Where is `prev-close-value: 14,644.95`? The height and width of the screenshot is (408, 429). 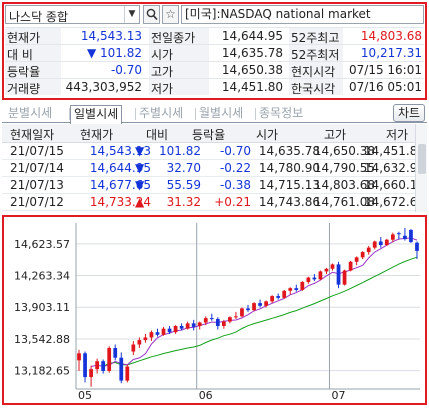
prev-close-value: 14,644.95 is located at coordinates (252, 36).